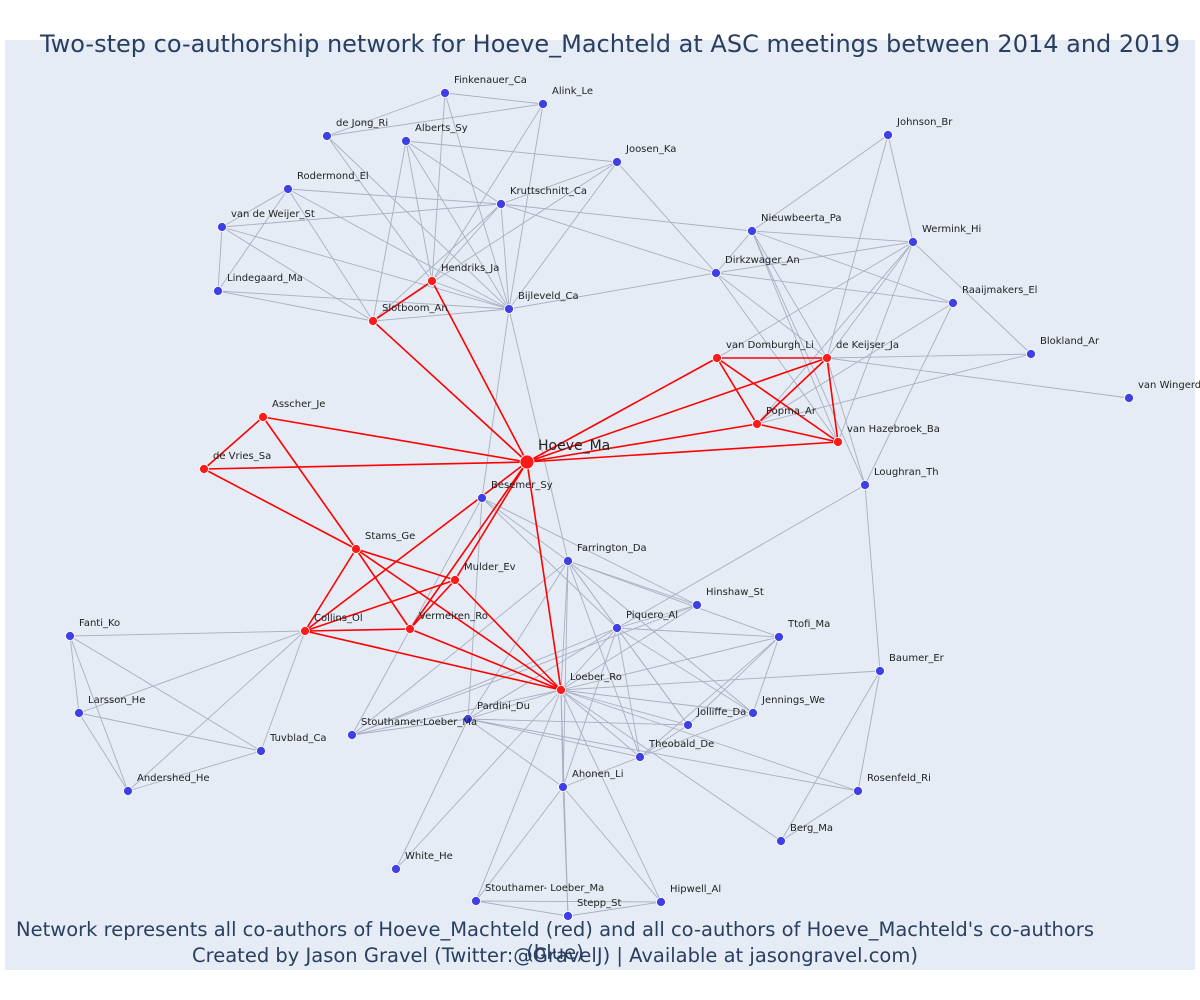  I want to click on node-hipwell-al, so click(661, 902).